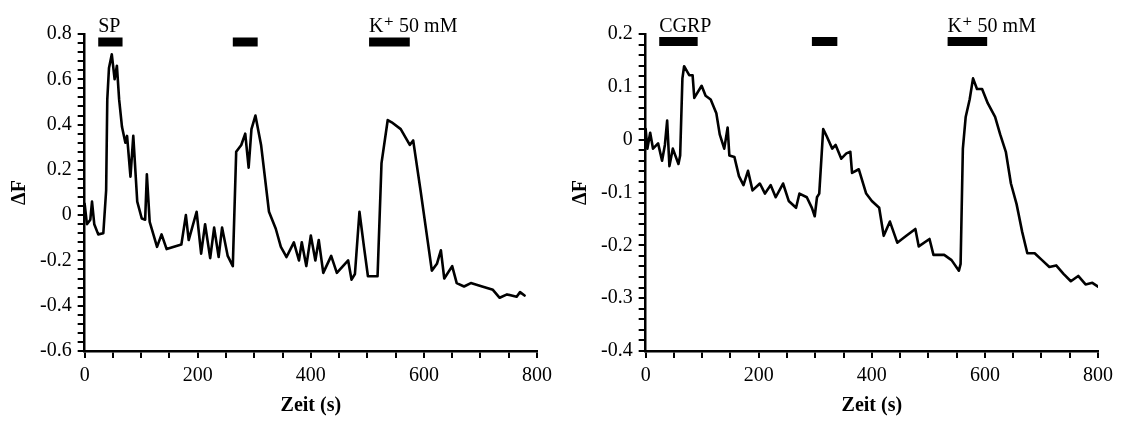 Image resolution: width=1122 pixels, height=424 pixels. What do you see at coordinates (55, 349) in the screenshot?
I see `y-tick-label: -0.6` at bounding box center [55, 349].